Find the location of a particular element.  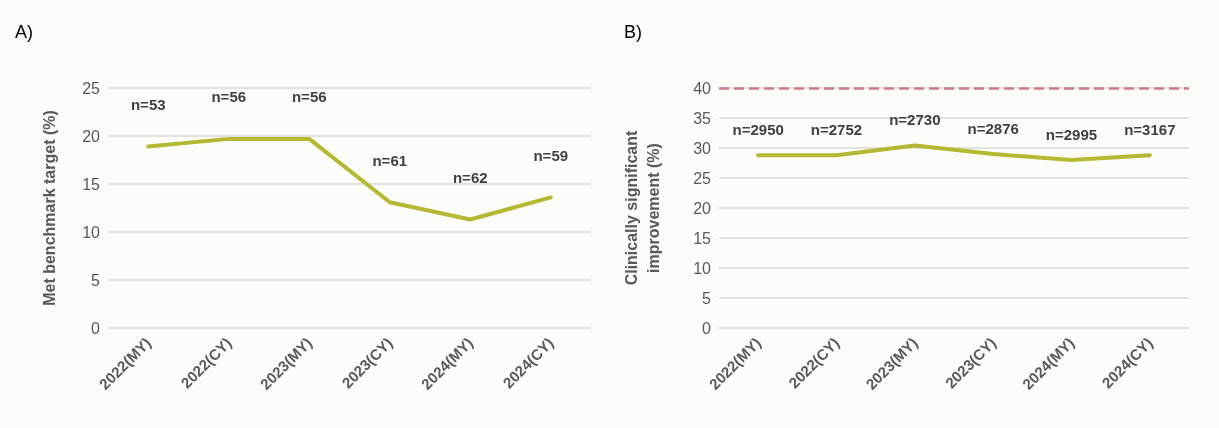

line-series is located at coordinates (954, 152).